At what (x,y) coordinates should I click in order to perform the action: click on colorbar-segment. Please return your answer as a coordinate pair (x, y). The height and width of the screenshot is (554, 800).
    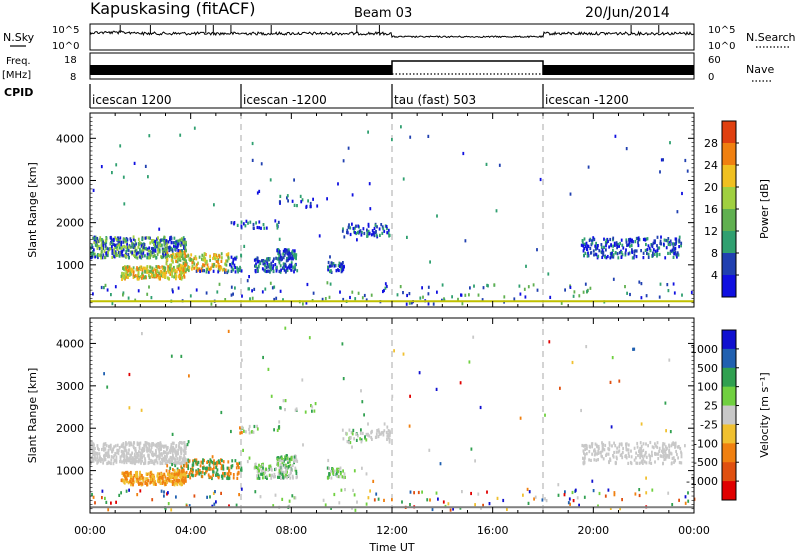
    Looking at the image, I should click on (729, 132).